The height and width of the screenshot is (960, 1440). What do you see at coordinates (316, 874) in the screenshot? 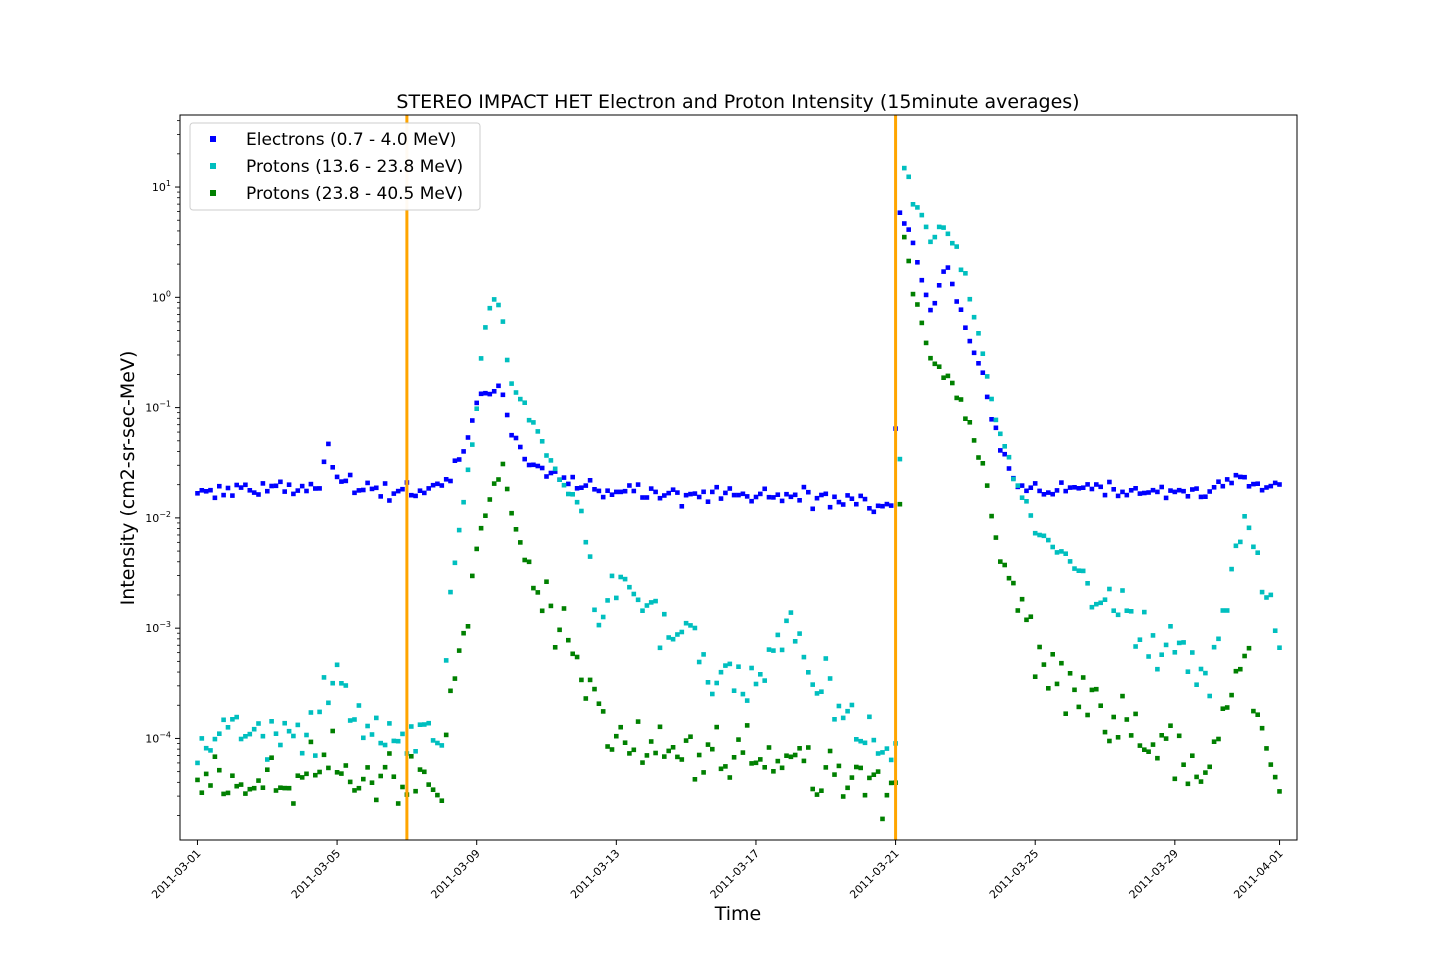
I see `x-tick-label: 2011-03-05` at bounding box center [316, 874].